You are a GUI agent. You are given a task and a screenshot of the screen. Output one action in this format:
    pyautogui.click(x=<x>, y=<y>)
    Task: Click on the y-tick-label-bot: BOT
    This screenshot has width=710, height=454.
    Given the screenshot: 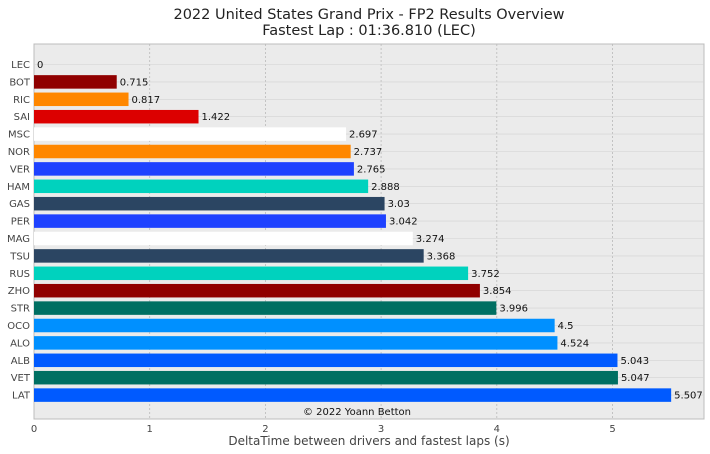 What is the action you would take?
    pyautogui.click(x=20, y=82)
    